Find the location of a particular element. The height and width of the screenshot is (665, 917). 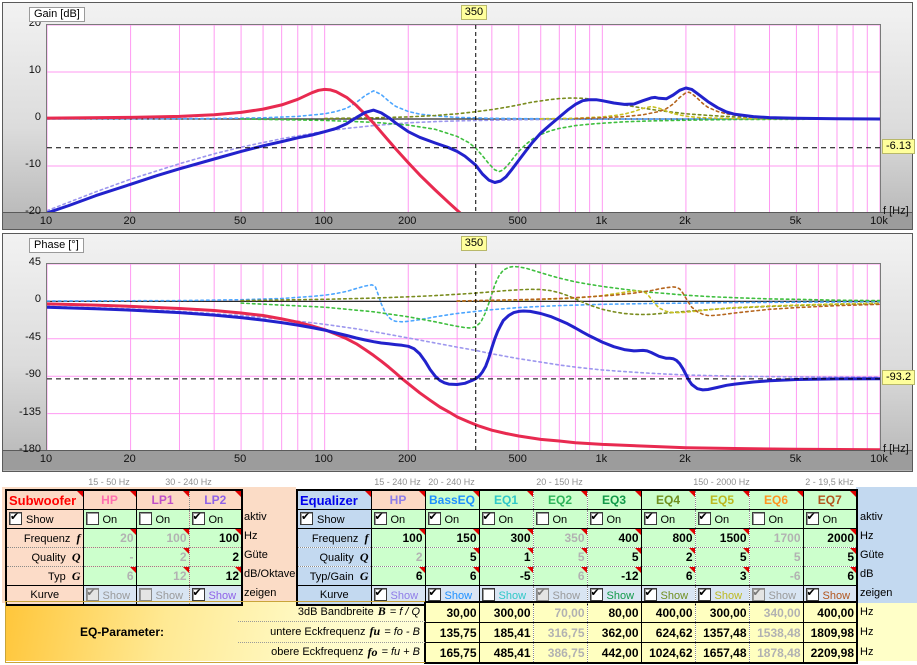

eq-col-EQ2: EQ2 is located at coordinates (559, 500).